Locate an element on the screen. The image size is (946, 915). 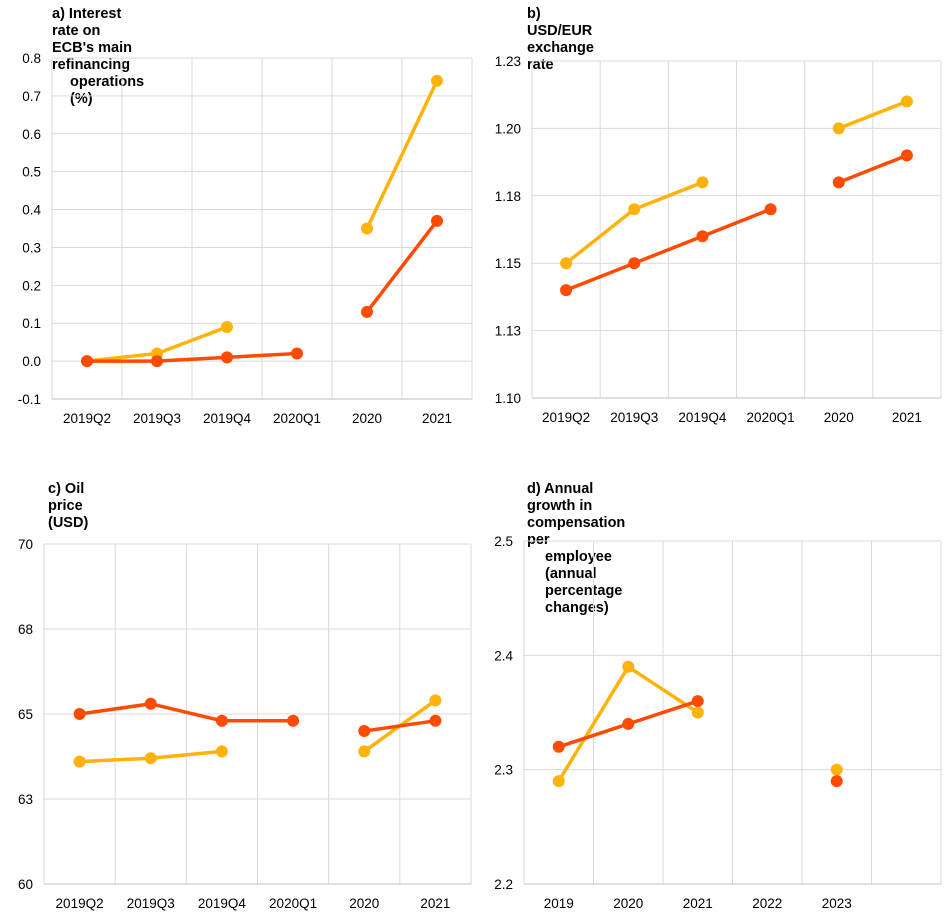
y-tick-label-c-2: 65 is located at coordinates (25, 714).